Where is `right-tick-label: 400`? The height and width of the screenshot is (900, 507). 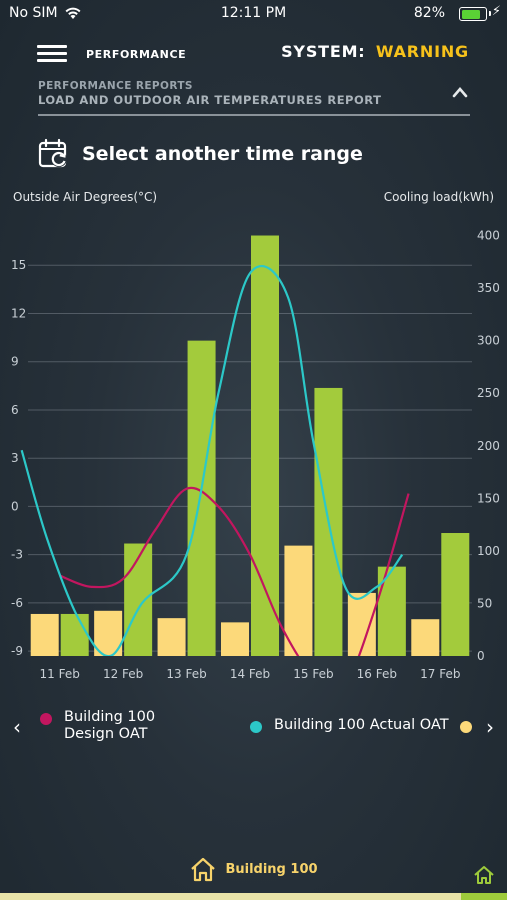 right-tick-label: 400 is located at coordinates (488, 236).